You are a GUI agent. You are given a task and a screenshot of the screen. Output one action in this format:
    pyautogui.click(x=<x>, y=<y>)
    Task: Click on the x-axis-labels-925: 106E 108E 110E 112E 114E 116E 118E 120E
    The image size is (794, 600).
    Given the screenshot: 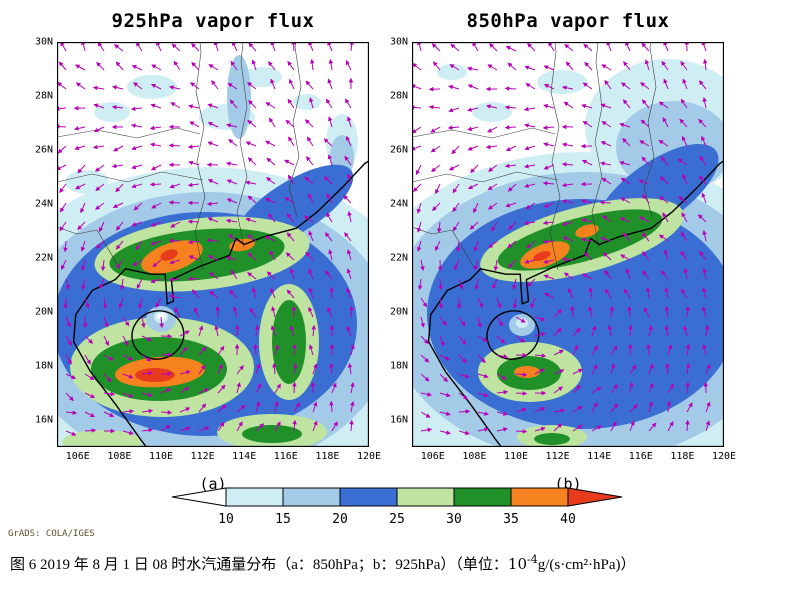 What is the action you would take?
    pyautogui.click(x=219, y=458)
    